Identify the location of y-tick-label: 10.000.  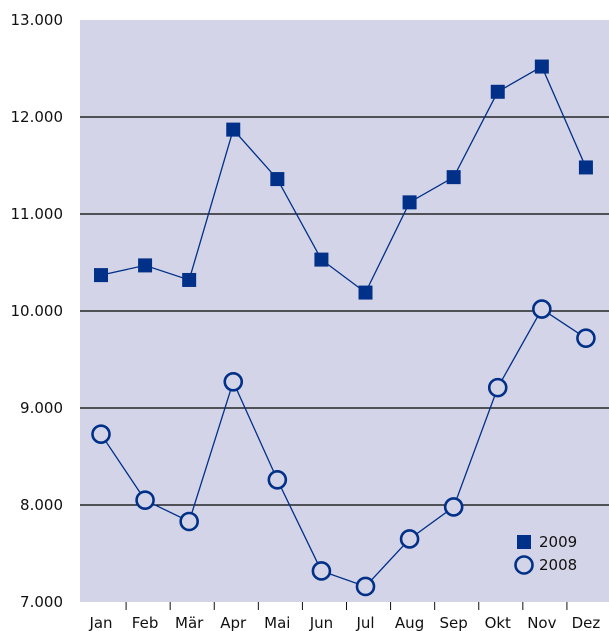
(37, 311).